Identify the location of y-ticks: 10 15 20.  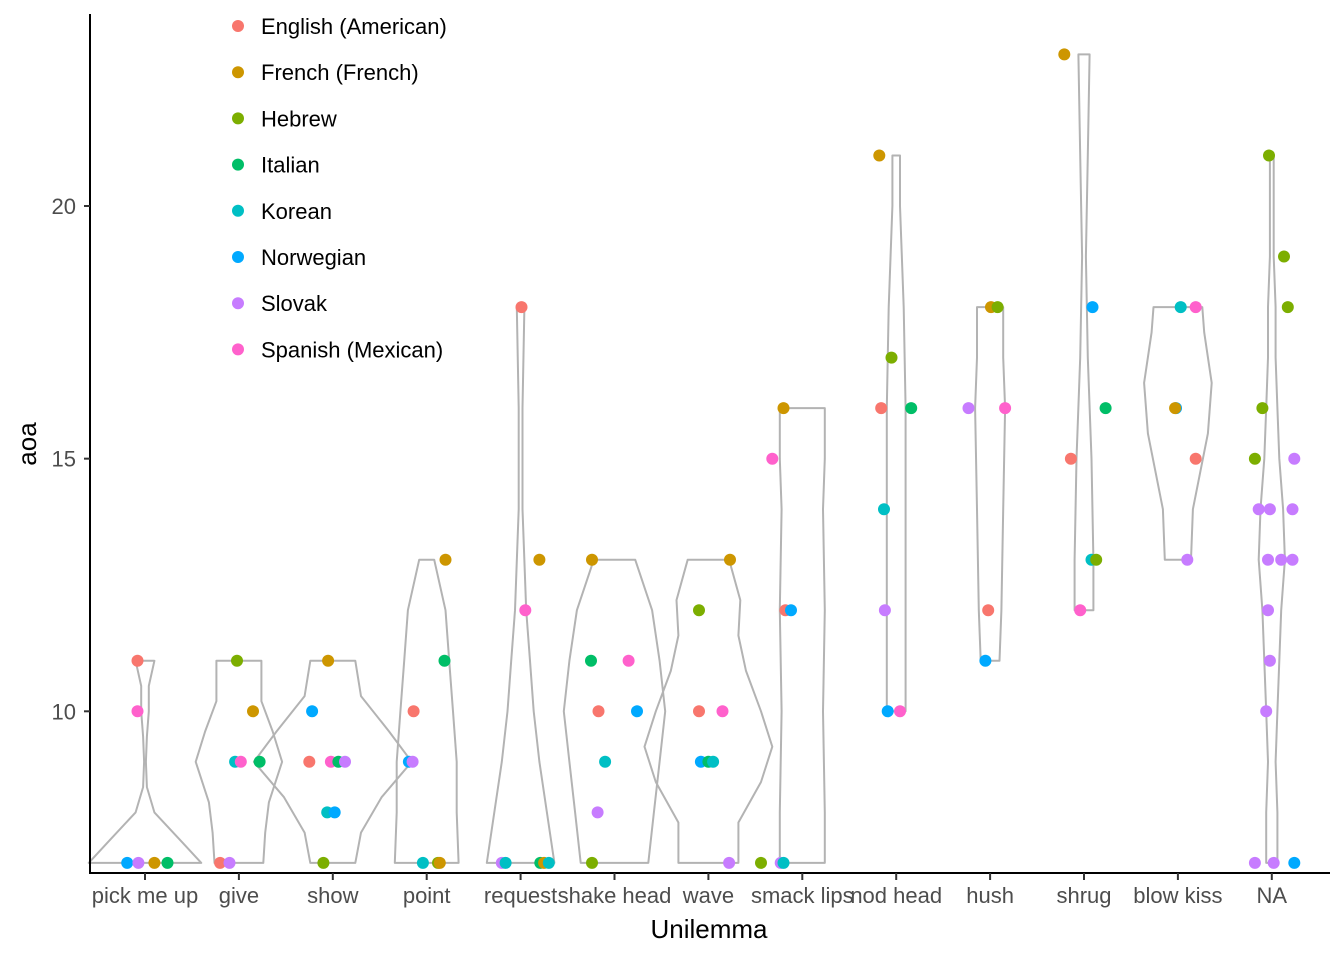
(71, 459).